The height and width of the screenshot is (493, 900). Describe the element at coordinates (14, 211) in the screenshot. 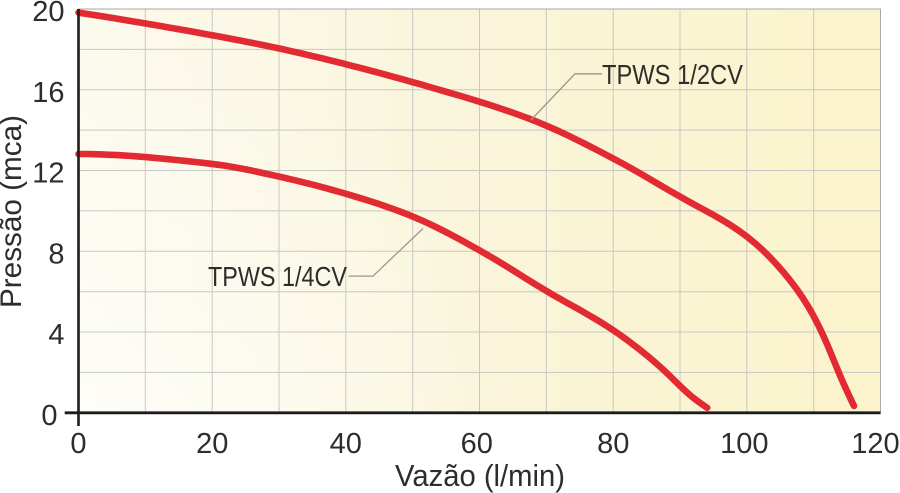

I see `svg-text: Pressão (mca)` at that location.